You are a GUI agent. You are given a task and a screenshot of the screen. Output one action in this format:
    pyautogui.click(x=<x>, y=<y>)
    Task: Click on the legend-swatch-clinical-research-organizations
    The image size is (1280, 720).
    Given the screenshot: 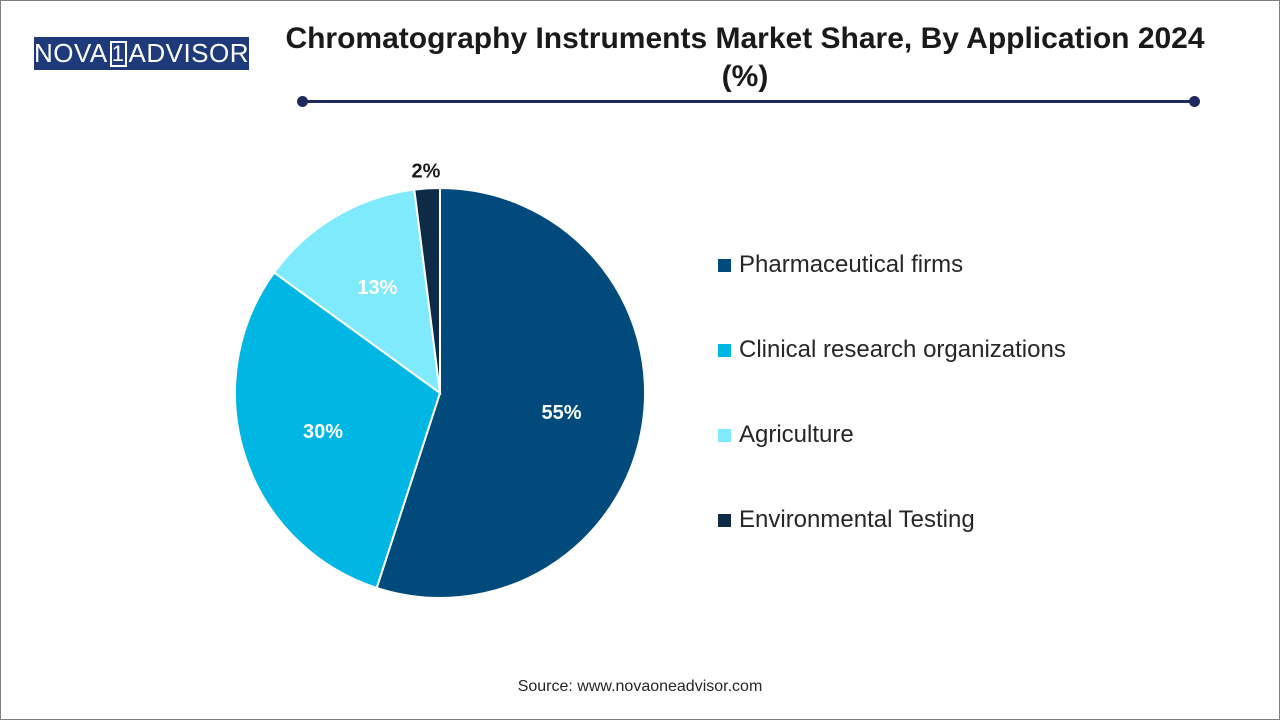 What is the action you would take?
    pyautogui.click(x=724, y=350)
    